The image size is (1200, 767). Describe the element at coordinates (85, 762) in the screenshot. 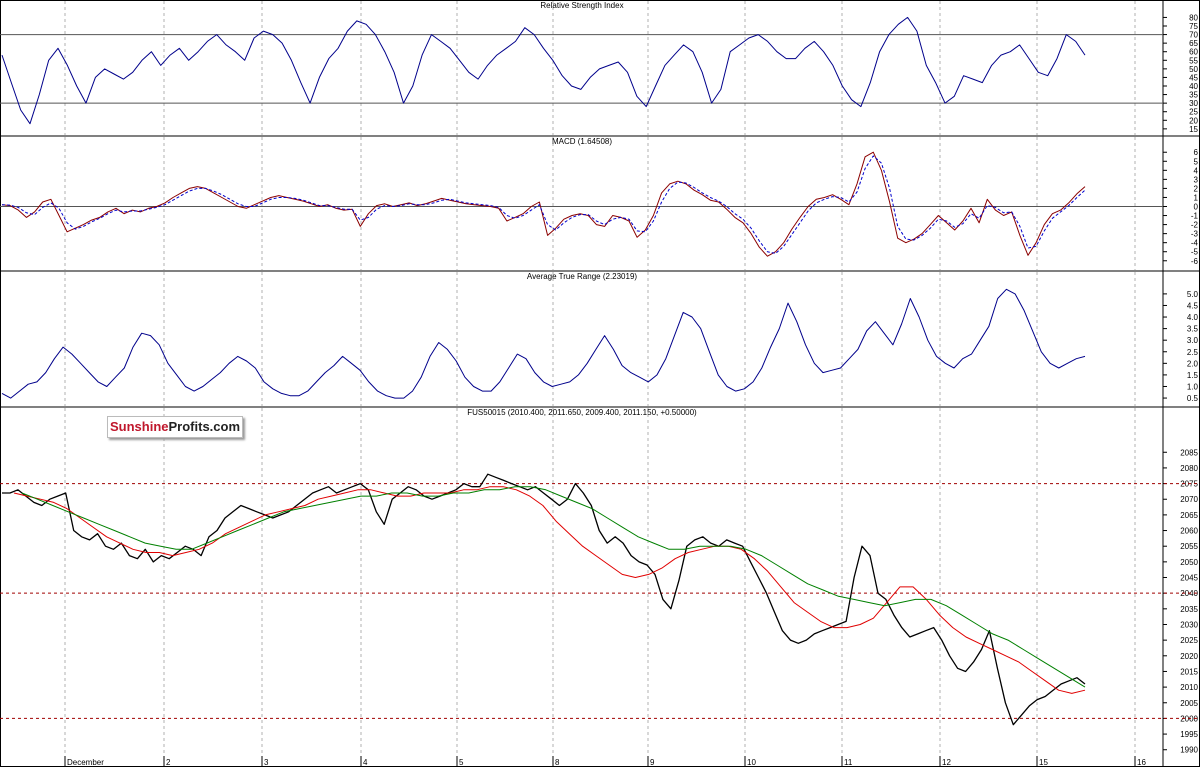

I see `xtick-label-0: December` at that location.